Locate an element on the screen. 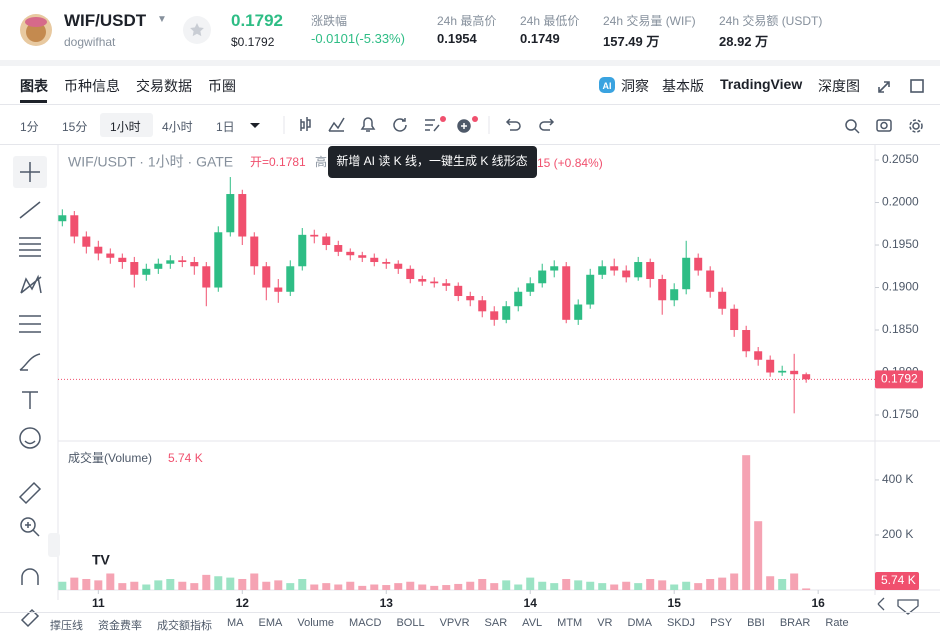 The image size is (940, 635). view-tab: 深度图 is located at coordinates (839, 86).